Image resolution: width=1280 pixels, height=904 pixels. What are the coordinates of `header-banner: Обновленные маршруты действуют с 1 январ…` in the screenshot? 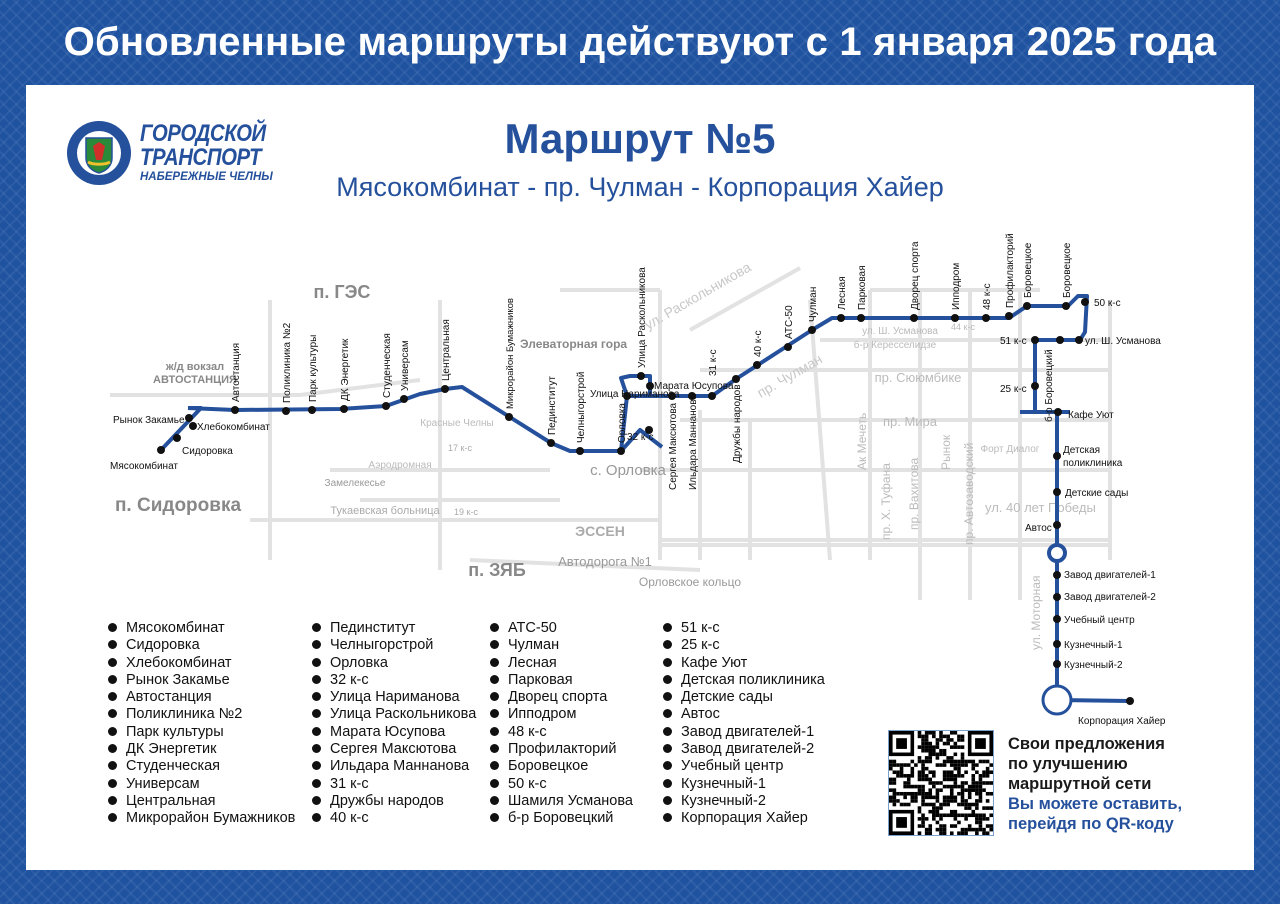 It's located at (640, 42).